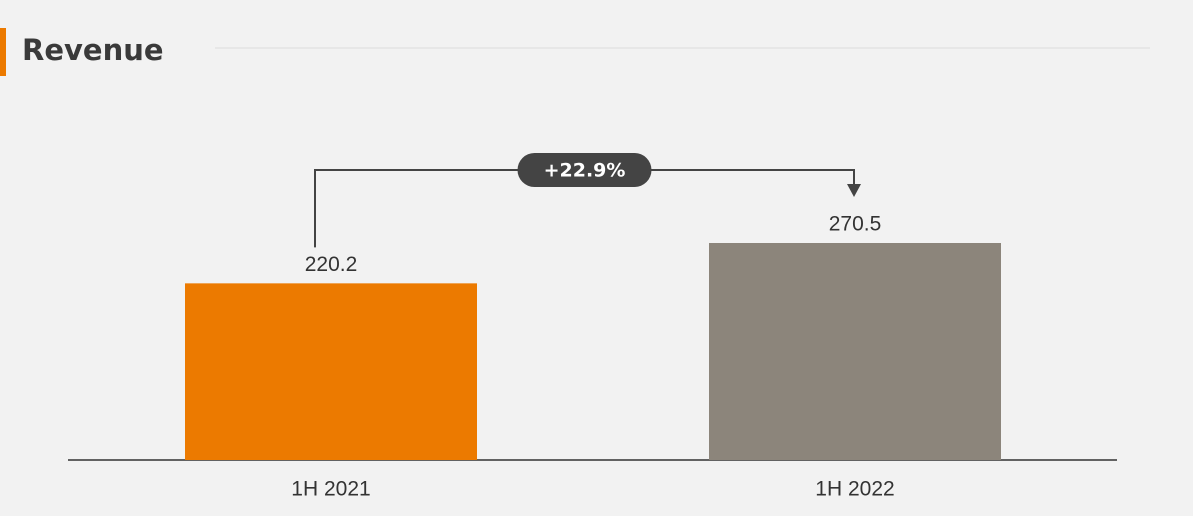 The image size is (1193, 516). Describe the element at coordinates (855, 224) in the screenshot. I see `value-label: 270.5` at that location.